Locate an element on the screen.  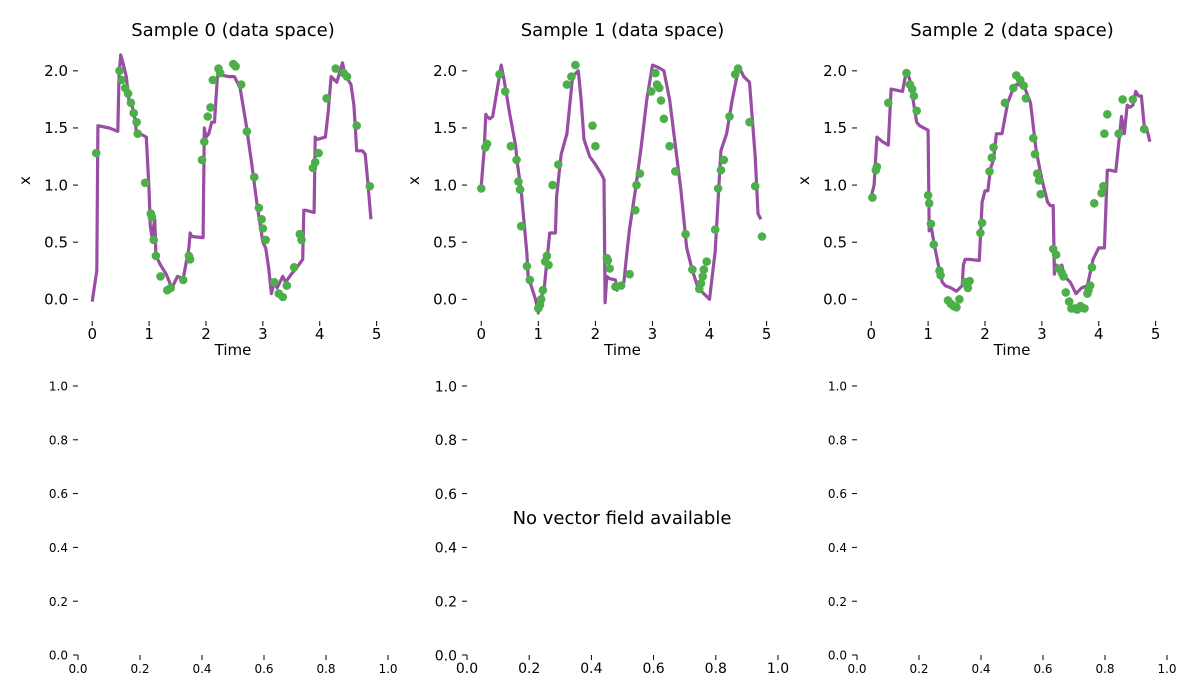
x-tick-label: 0.6 is located at coordinates (653, 669).